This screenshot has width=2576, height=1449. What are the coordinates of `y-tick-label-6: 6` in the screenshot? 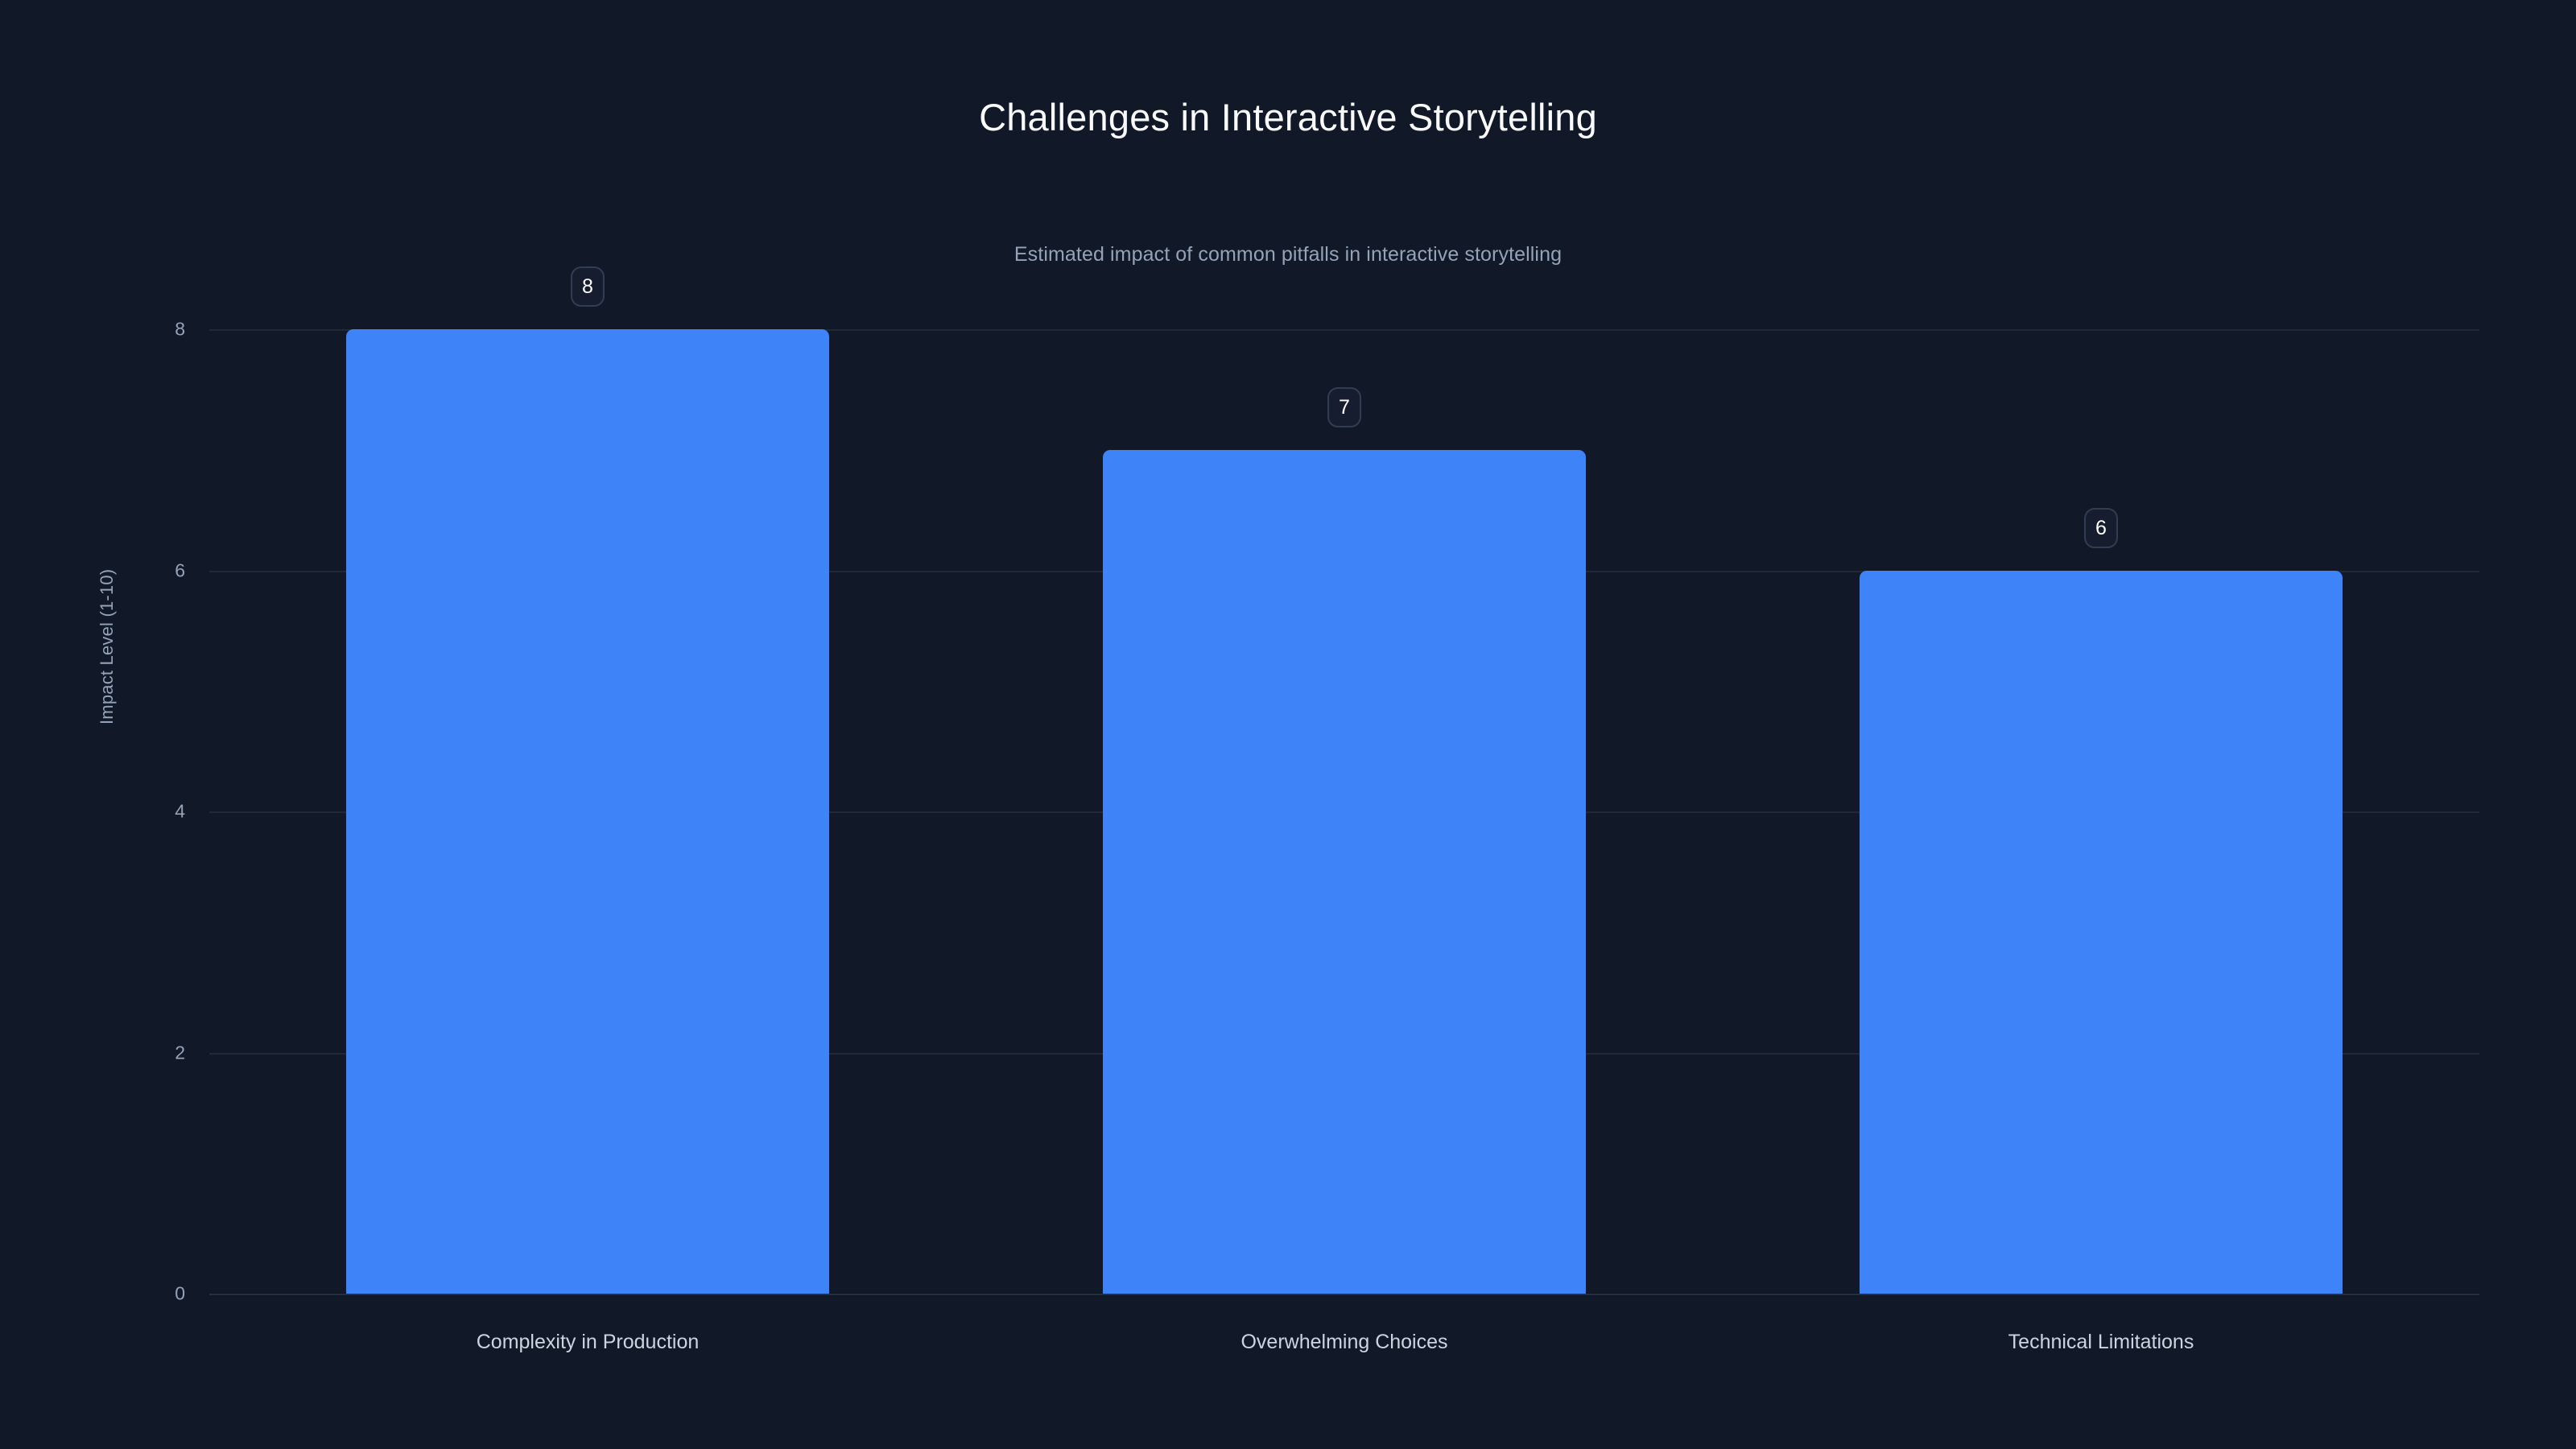 It's located at (180, 569).